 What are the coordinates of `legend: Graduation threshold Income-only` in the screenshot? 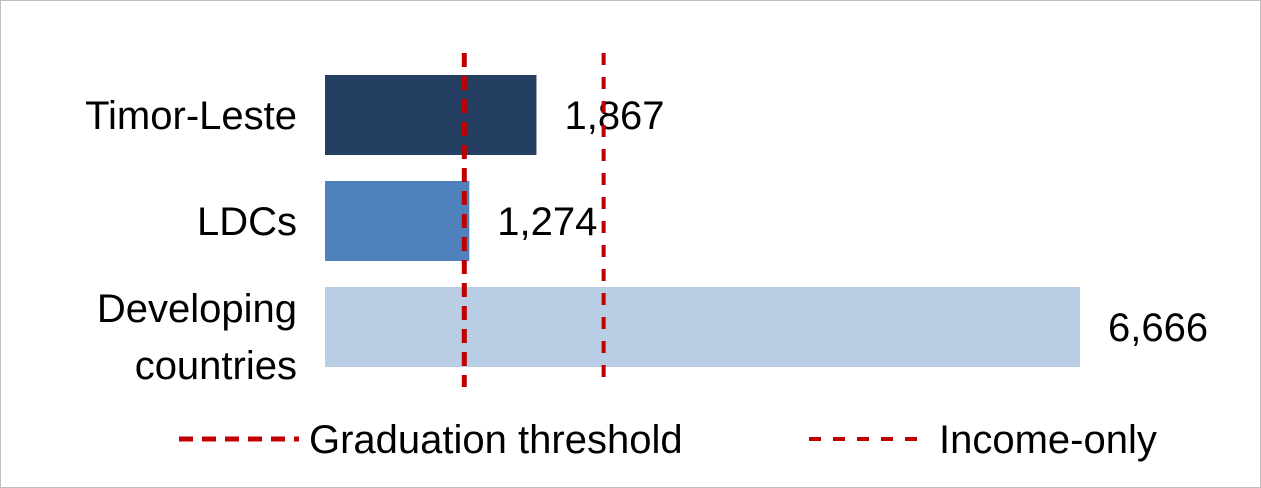 It's located at (668, 440).